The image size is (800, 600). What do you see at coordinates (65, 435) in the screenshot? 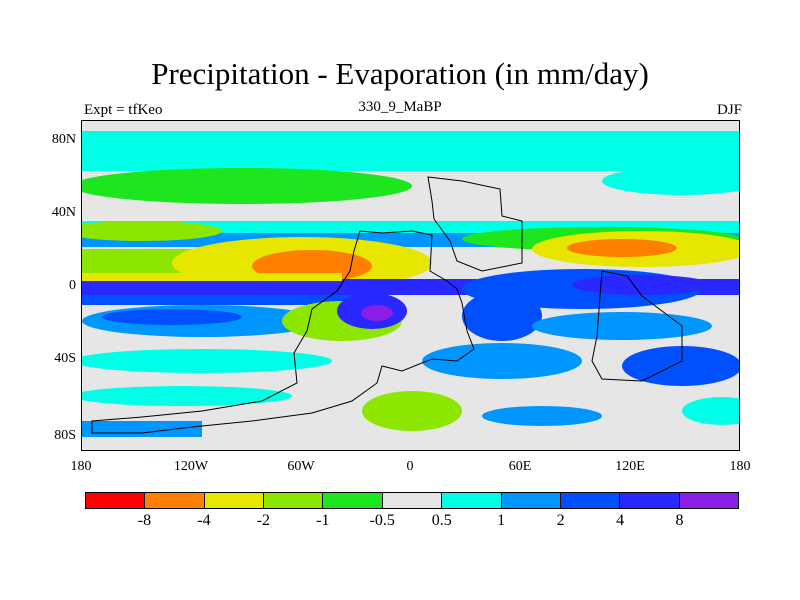
I see `y-tick-label: 80S` at bounding box center [65, 435].